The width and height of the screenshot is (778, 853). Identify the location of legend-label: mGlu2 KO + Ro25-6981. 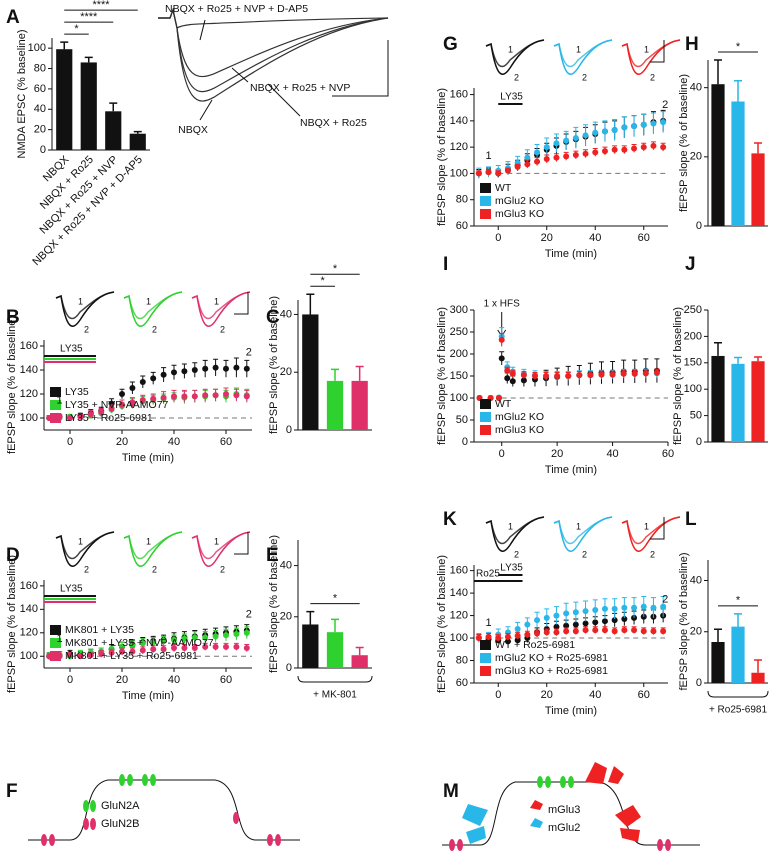
(551, 658).